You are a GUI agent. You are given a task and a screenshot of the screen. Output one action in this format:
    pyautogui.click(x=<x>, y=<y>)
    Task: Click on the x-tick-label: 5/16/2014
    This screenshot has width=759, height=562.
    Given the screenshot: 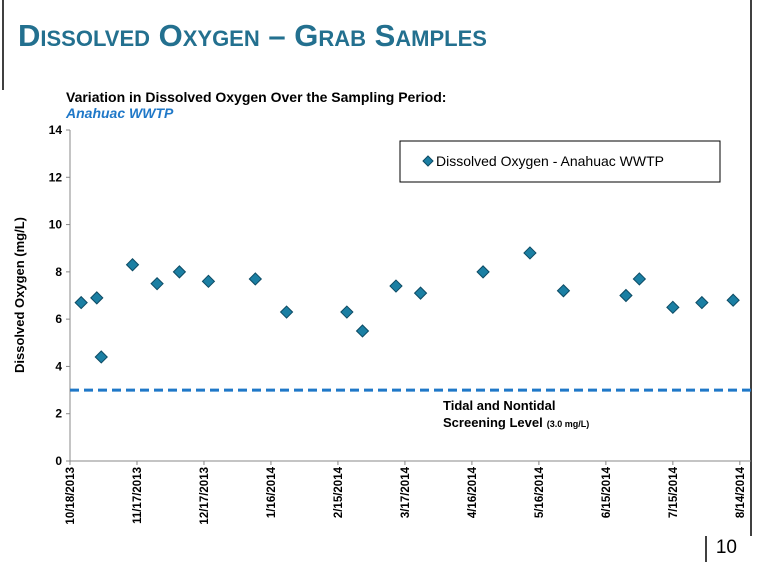 What is the action you would take?
    pyautogui.click(x=540, y=492)
    